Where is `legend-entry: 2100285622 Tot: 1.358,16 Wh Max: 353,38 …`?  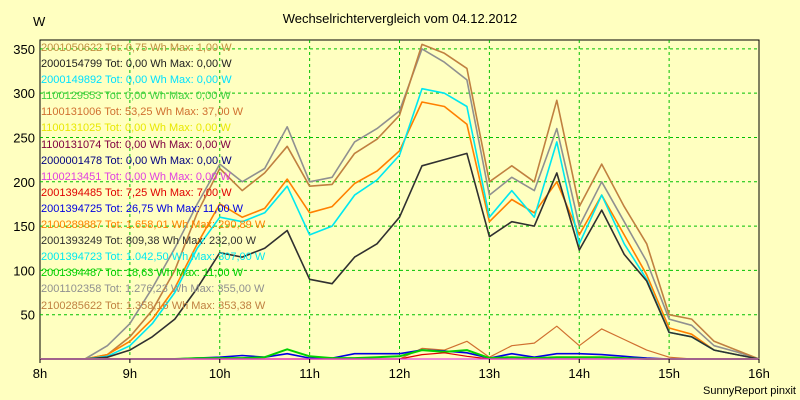
legend-entry: 2100285622 Tot: 1.358,16 Wh Max: 353,38 … is located at coordinates (153, 305).